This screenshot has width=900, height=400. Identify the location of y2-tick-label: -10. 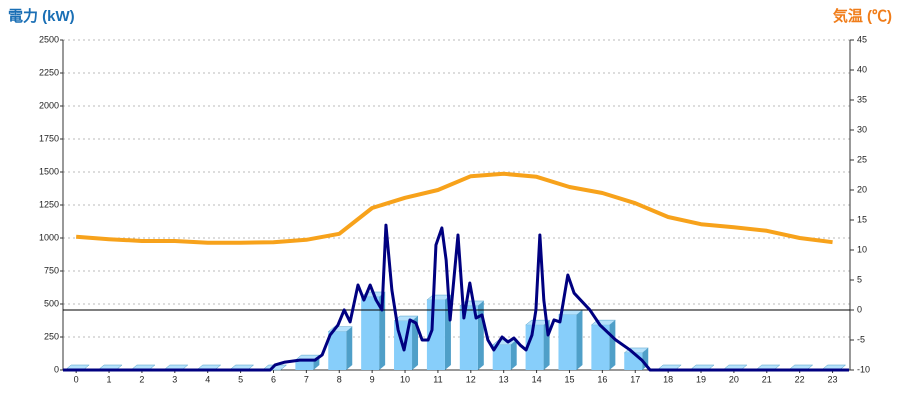
(863, 369).